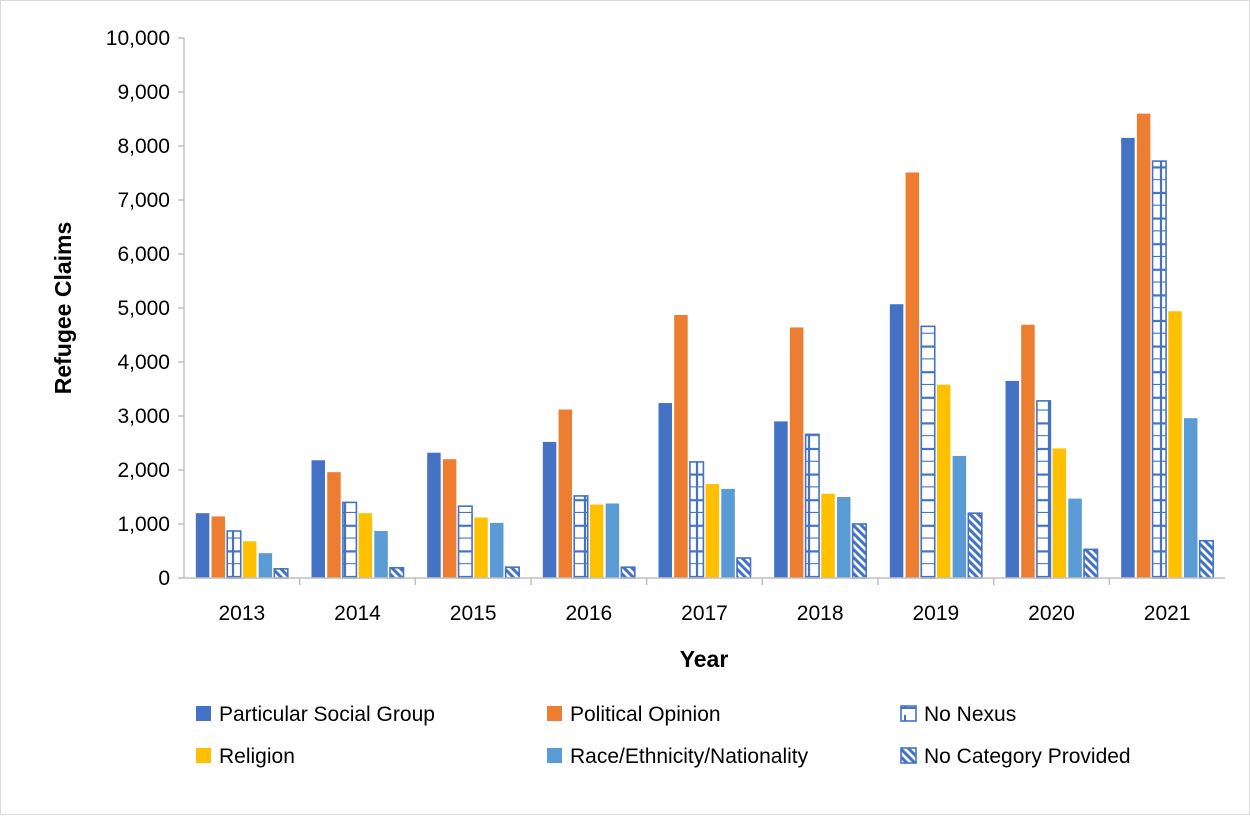  What do you see at coordinates (612, 540) in the screenshot?
I see `bar-race-ethnicity-nationality-2016` at bounding box center [612, 540].